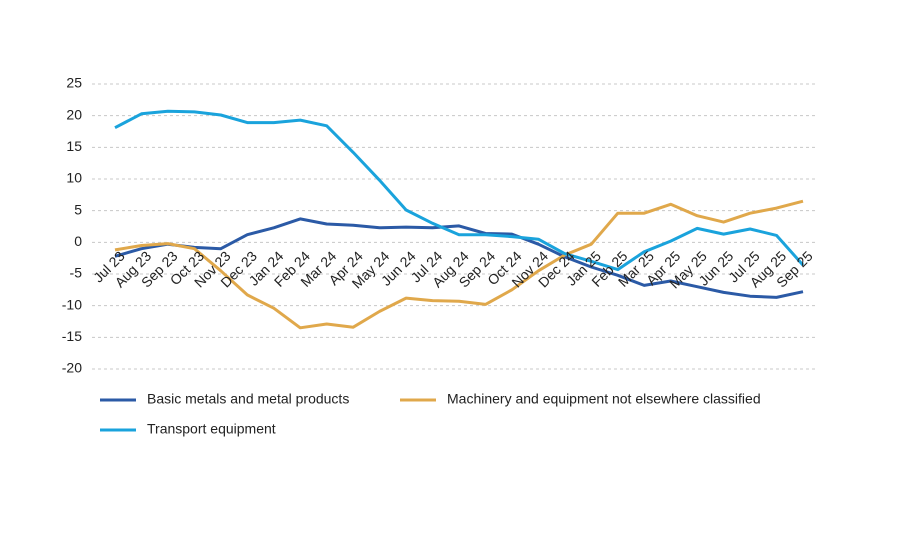 The height and width of the screenshot is (557, 900). What do you see at coordinates (74, 178) in the screenshot?
I see `y-tick-label: 10` at bounding box center [74, 178].